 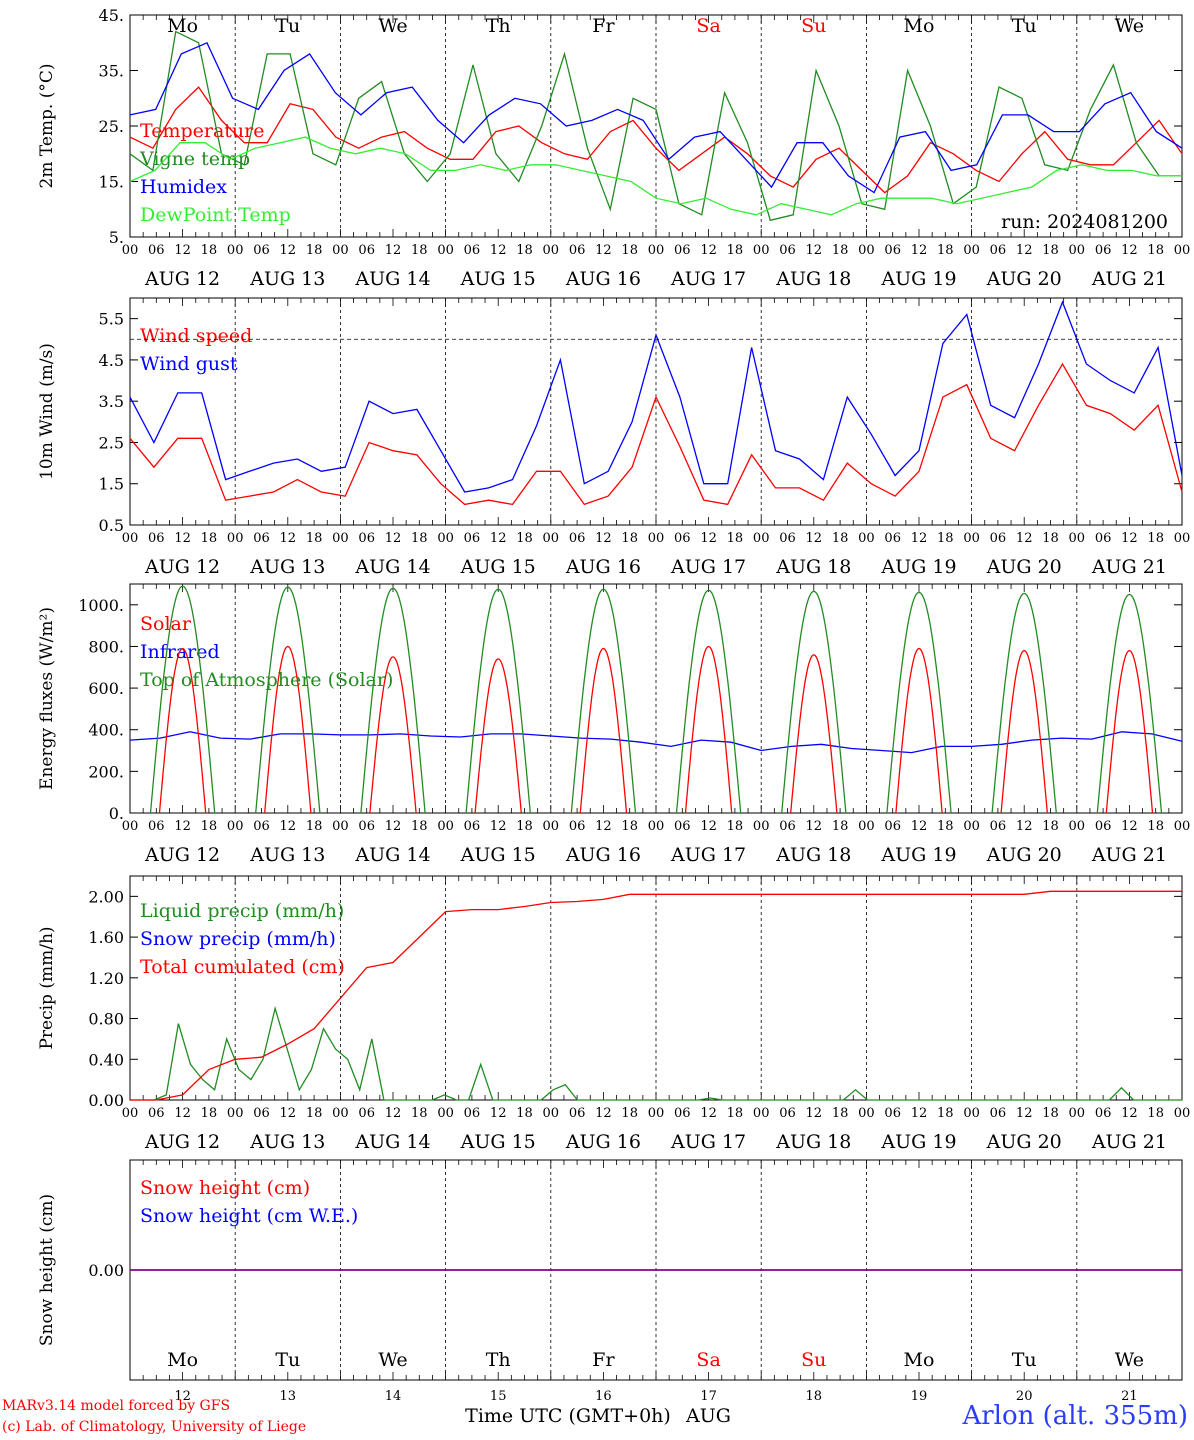 I want to click on y-tick-label: 5.5, so click(x=111, y=319).